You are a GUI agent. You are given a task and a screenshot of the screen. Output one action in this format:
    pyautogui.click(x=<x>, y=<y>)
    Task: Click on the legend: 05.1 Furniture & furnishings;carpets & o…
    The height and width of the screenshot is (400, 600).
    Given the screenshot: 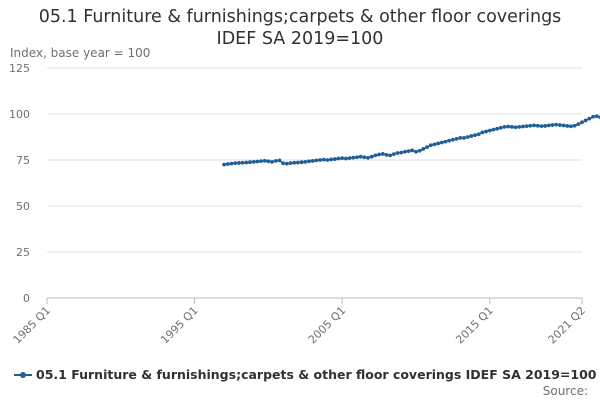 What is the action you would take?
    pyautogui.click(x=305, y=374)
    